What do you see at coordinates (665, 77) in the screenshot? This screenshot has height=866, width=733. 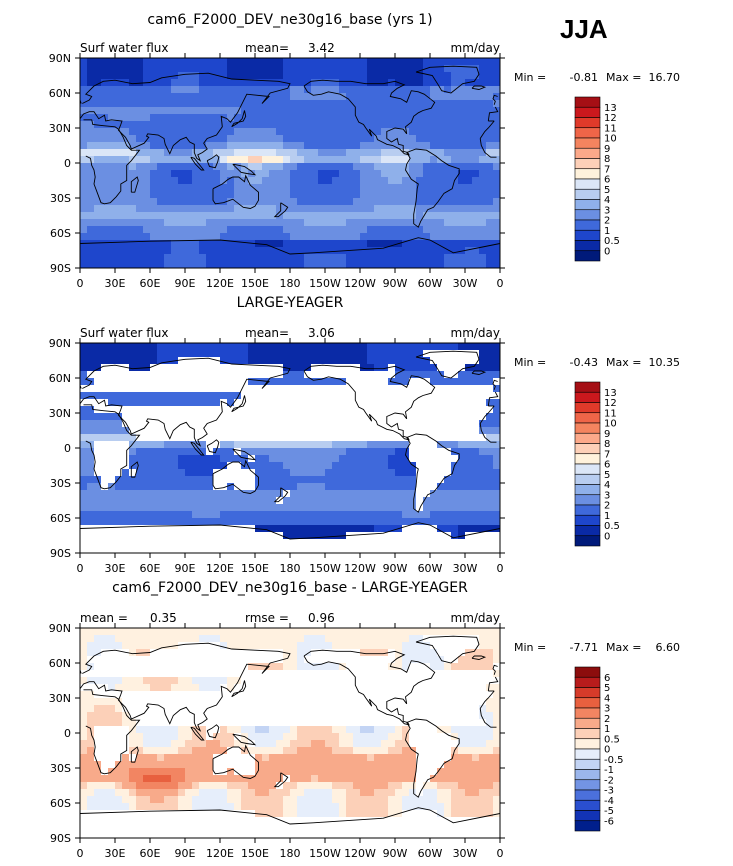 I see `max-value: 16.70` at bounding box center [665, 77].